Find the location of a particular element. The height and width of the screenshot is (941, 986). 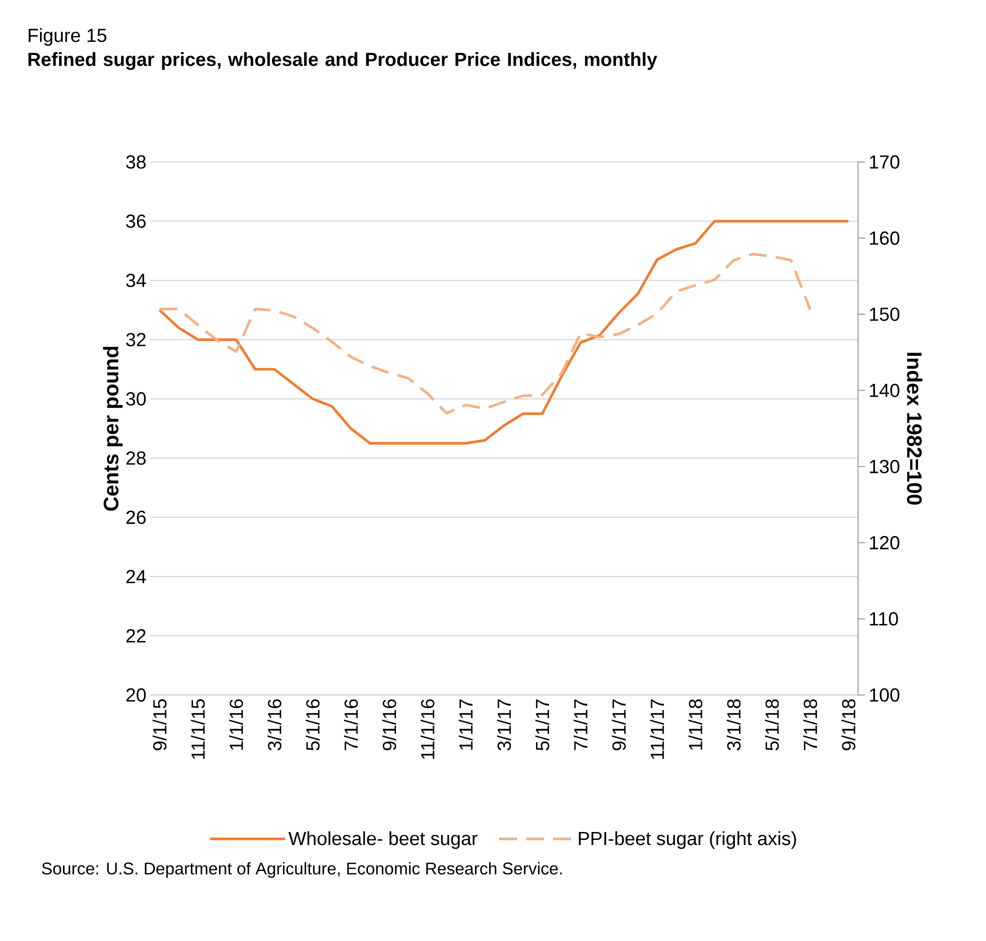

y2-tick-label: 160 is located at coordinates (885, 238).